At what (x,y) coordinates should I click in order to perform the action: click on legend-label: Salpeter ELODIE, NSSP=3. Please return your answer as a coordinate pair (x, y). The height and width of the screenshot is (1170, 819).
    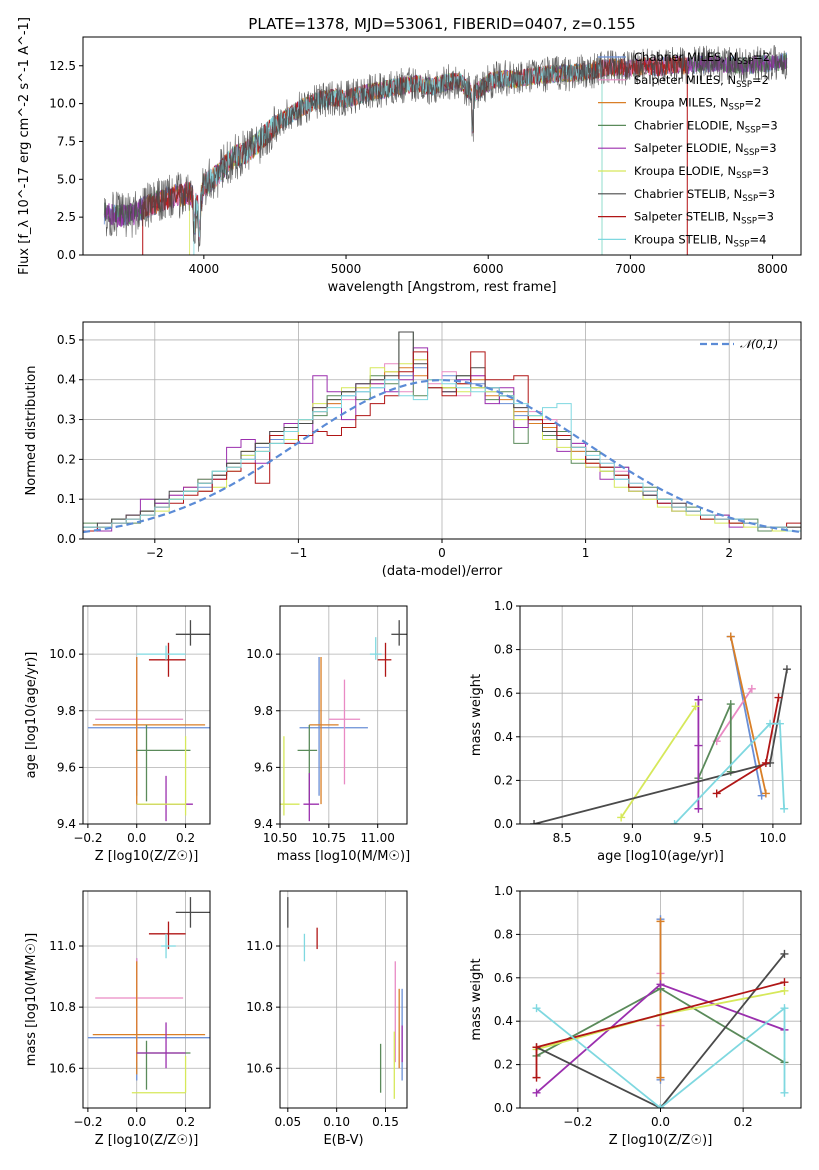
    Looking at the image, I should click on (705, 149).